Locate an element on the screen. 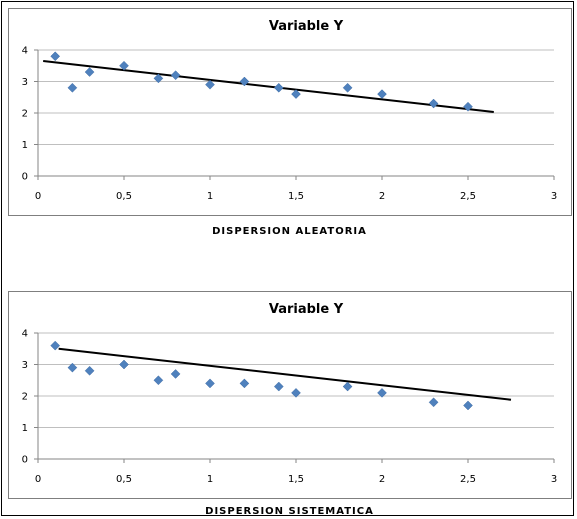  caption-sistematica: DISPERSION SISTEMATICA is located at coordinates (289, 511).